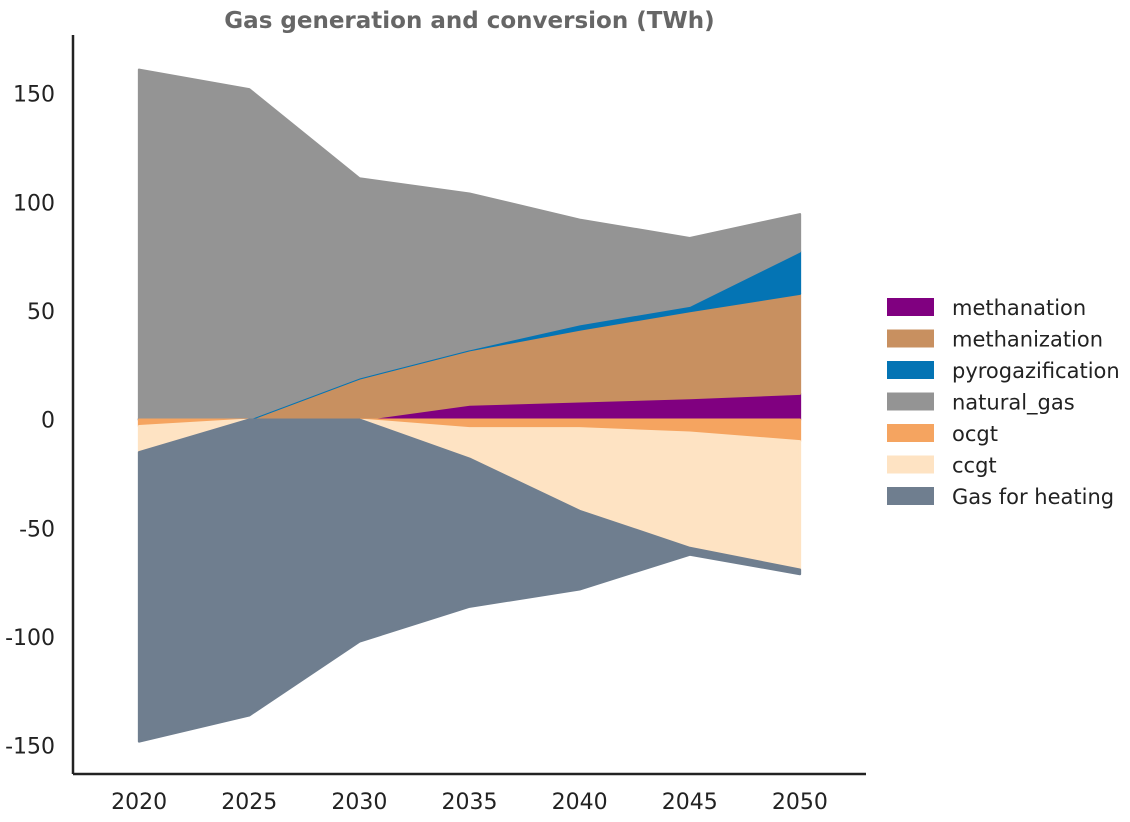 Image resolution: width=1130 pixels, height=822 pixels. I want to click on legend-label-ccgt: ccgt, so click(974, 466).